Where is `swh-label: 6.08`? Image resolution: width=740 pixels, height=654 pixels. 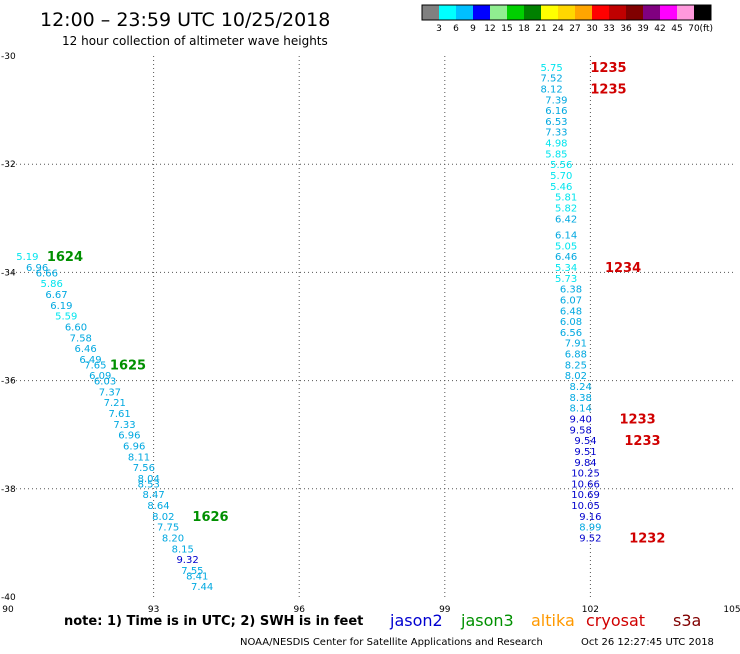
swh-label: 6.08 is located at coordinates (571, 322).